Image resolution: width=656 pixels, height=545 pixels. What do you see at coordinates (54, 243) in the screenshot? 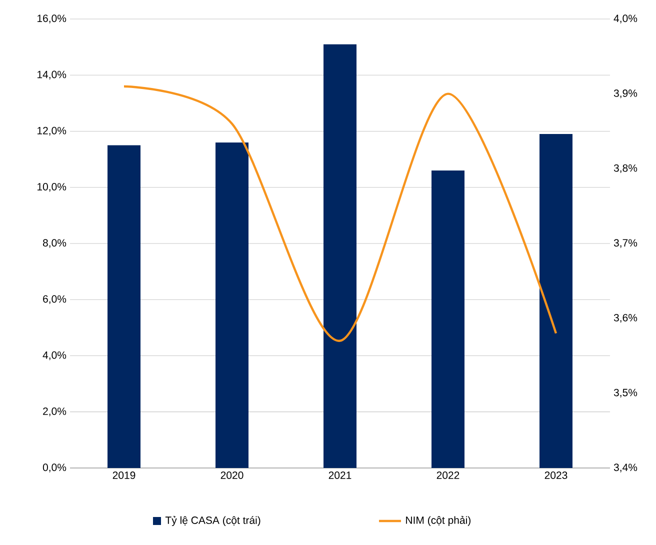
I see `y-tick-label: 8,0%` at bounding box center [54, 243].